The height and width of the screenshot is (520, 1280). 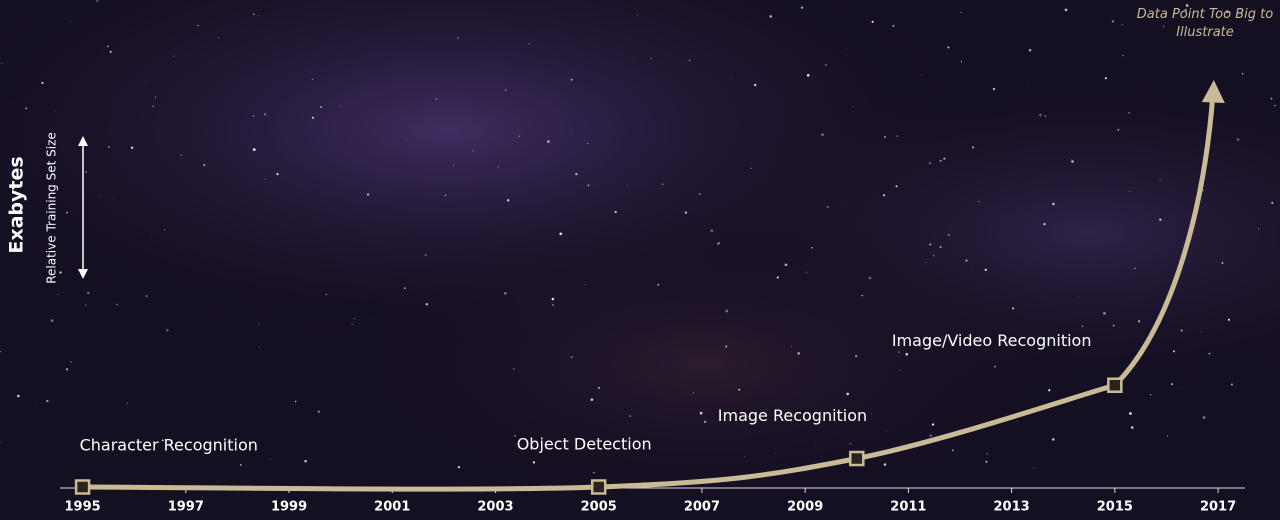 I want to click on x-tick-label: 1995, so click(x=82, y=507).